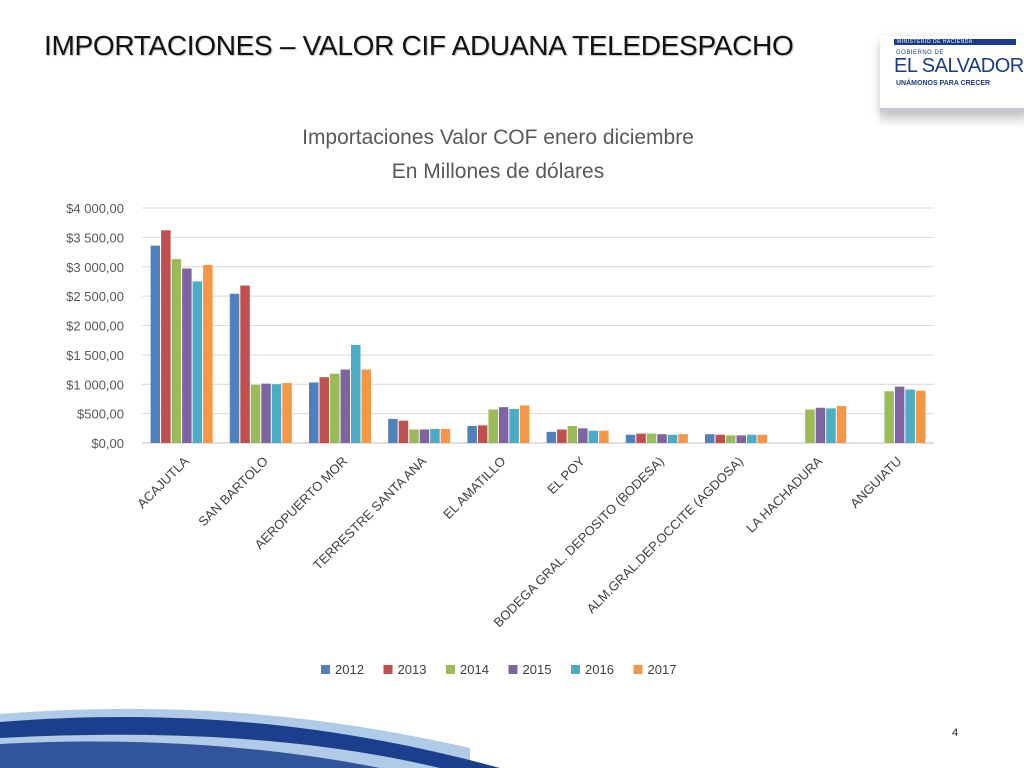 The width and height of the screenshot is (1024, 768). I want to click on footer-swoosh, so click(250, 738).